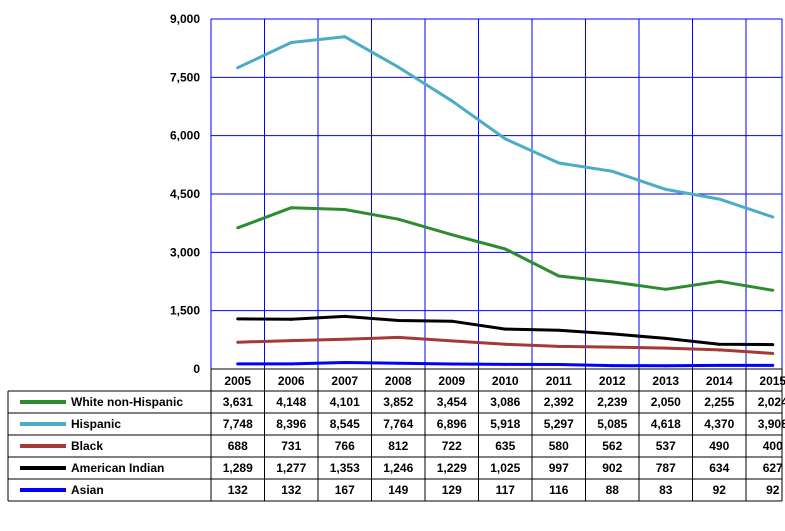 The height and width of the screenshot is (531, 785). What do you see at coordinates (185, 311) in the screenshot?
I see `y-tick-label: 1,500` at bounding box center [185, 311].